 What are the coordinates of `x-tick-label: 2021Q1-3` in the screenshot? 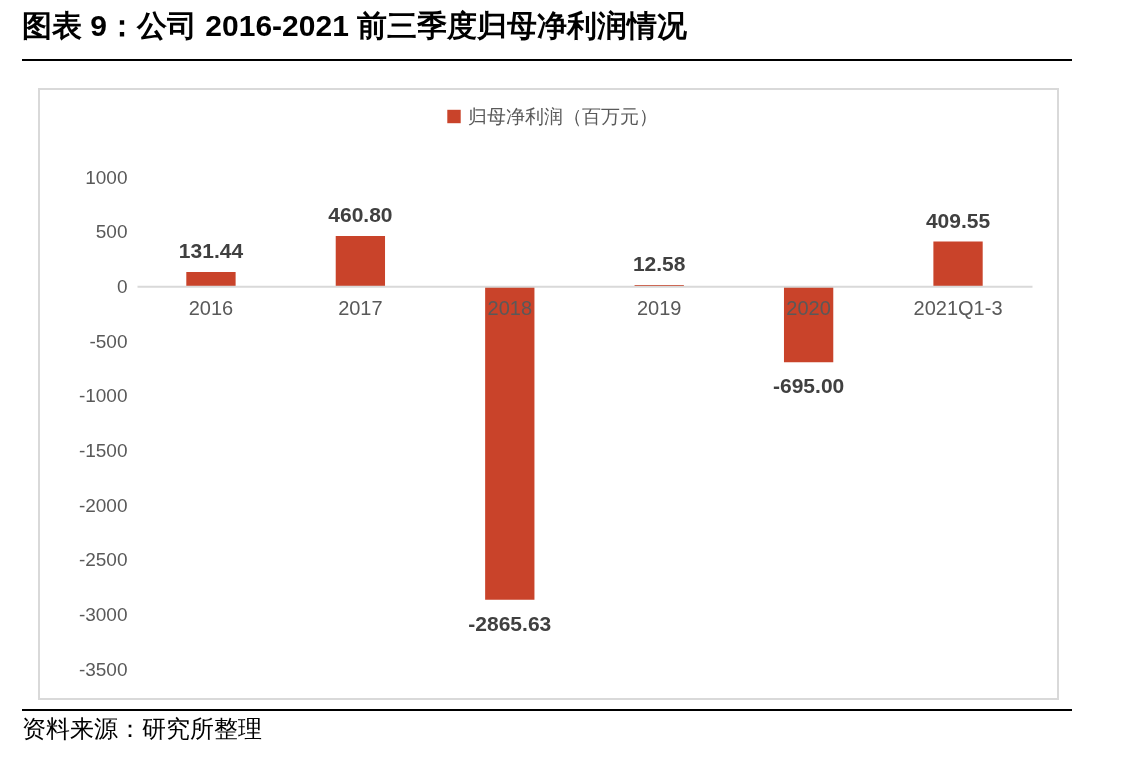 It's located at (958, 307).